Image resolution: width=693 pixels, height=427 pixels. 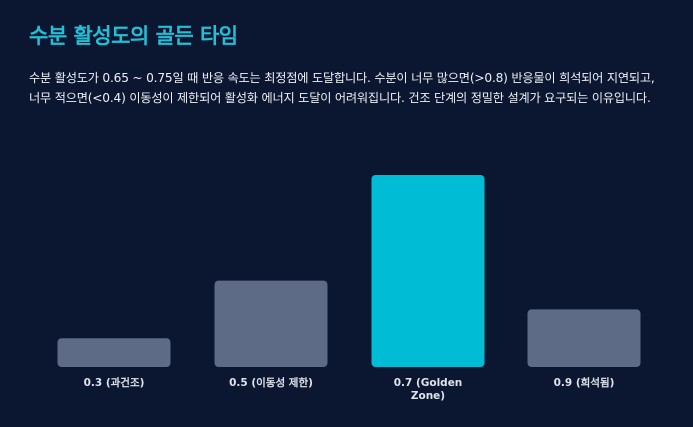 I want to click on page-title: 수분 활성도의 골든 타임, so click(x=133, y=36).